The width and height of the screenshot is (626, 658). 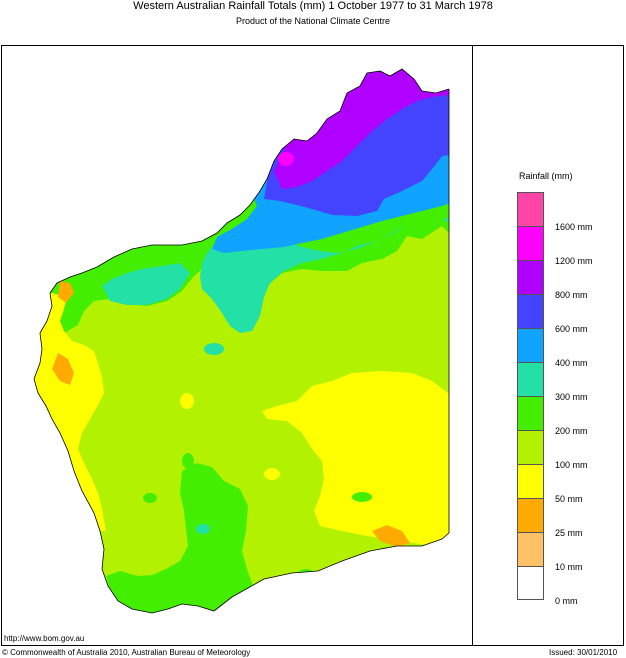 What do you see at coordinates (391, 536) in the screenshot?
I see `region-25-50mm-nullarbor` at bounding box center [391, 536].